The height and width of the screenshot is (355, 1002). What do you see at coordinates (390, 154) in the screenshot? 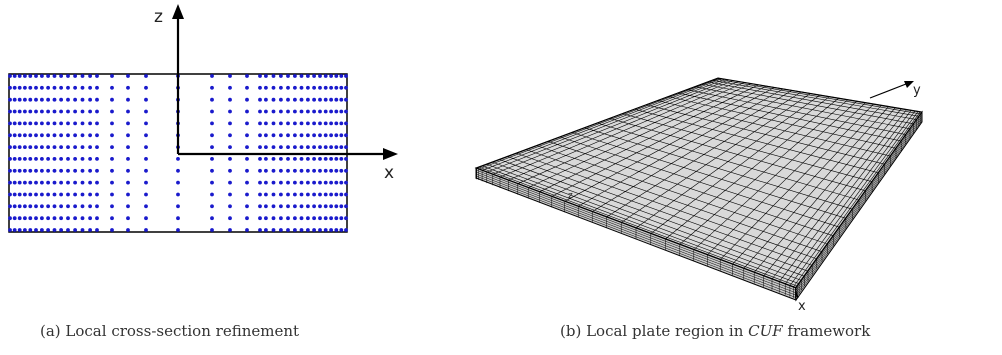
I see `x-axis-arrowhead` at bounding box center [390, 154].